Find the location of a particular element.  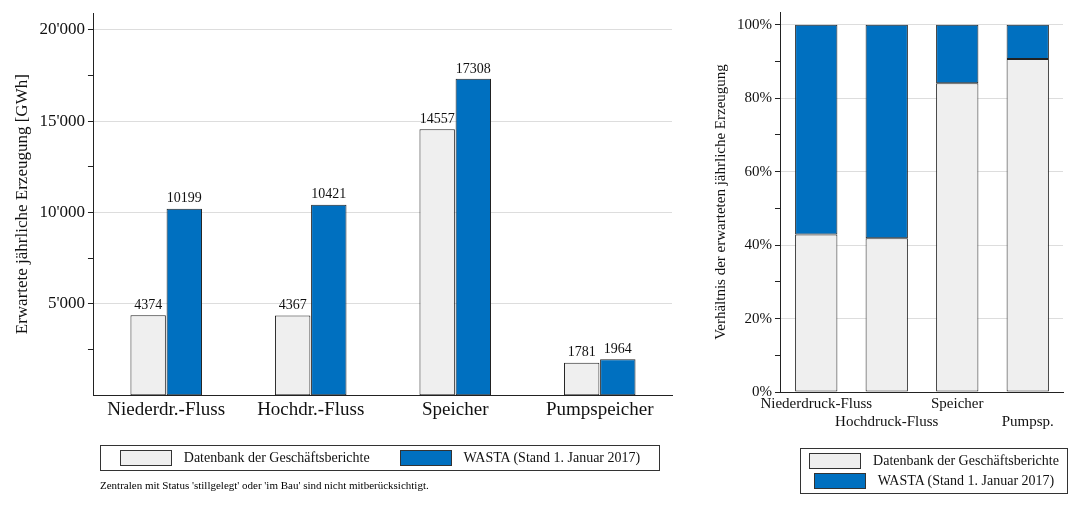

data-label: 10421 is located at coordinates (329, 194).